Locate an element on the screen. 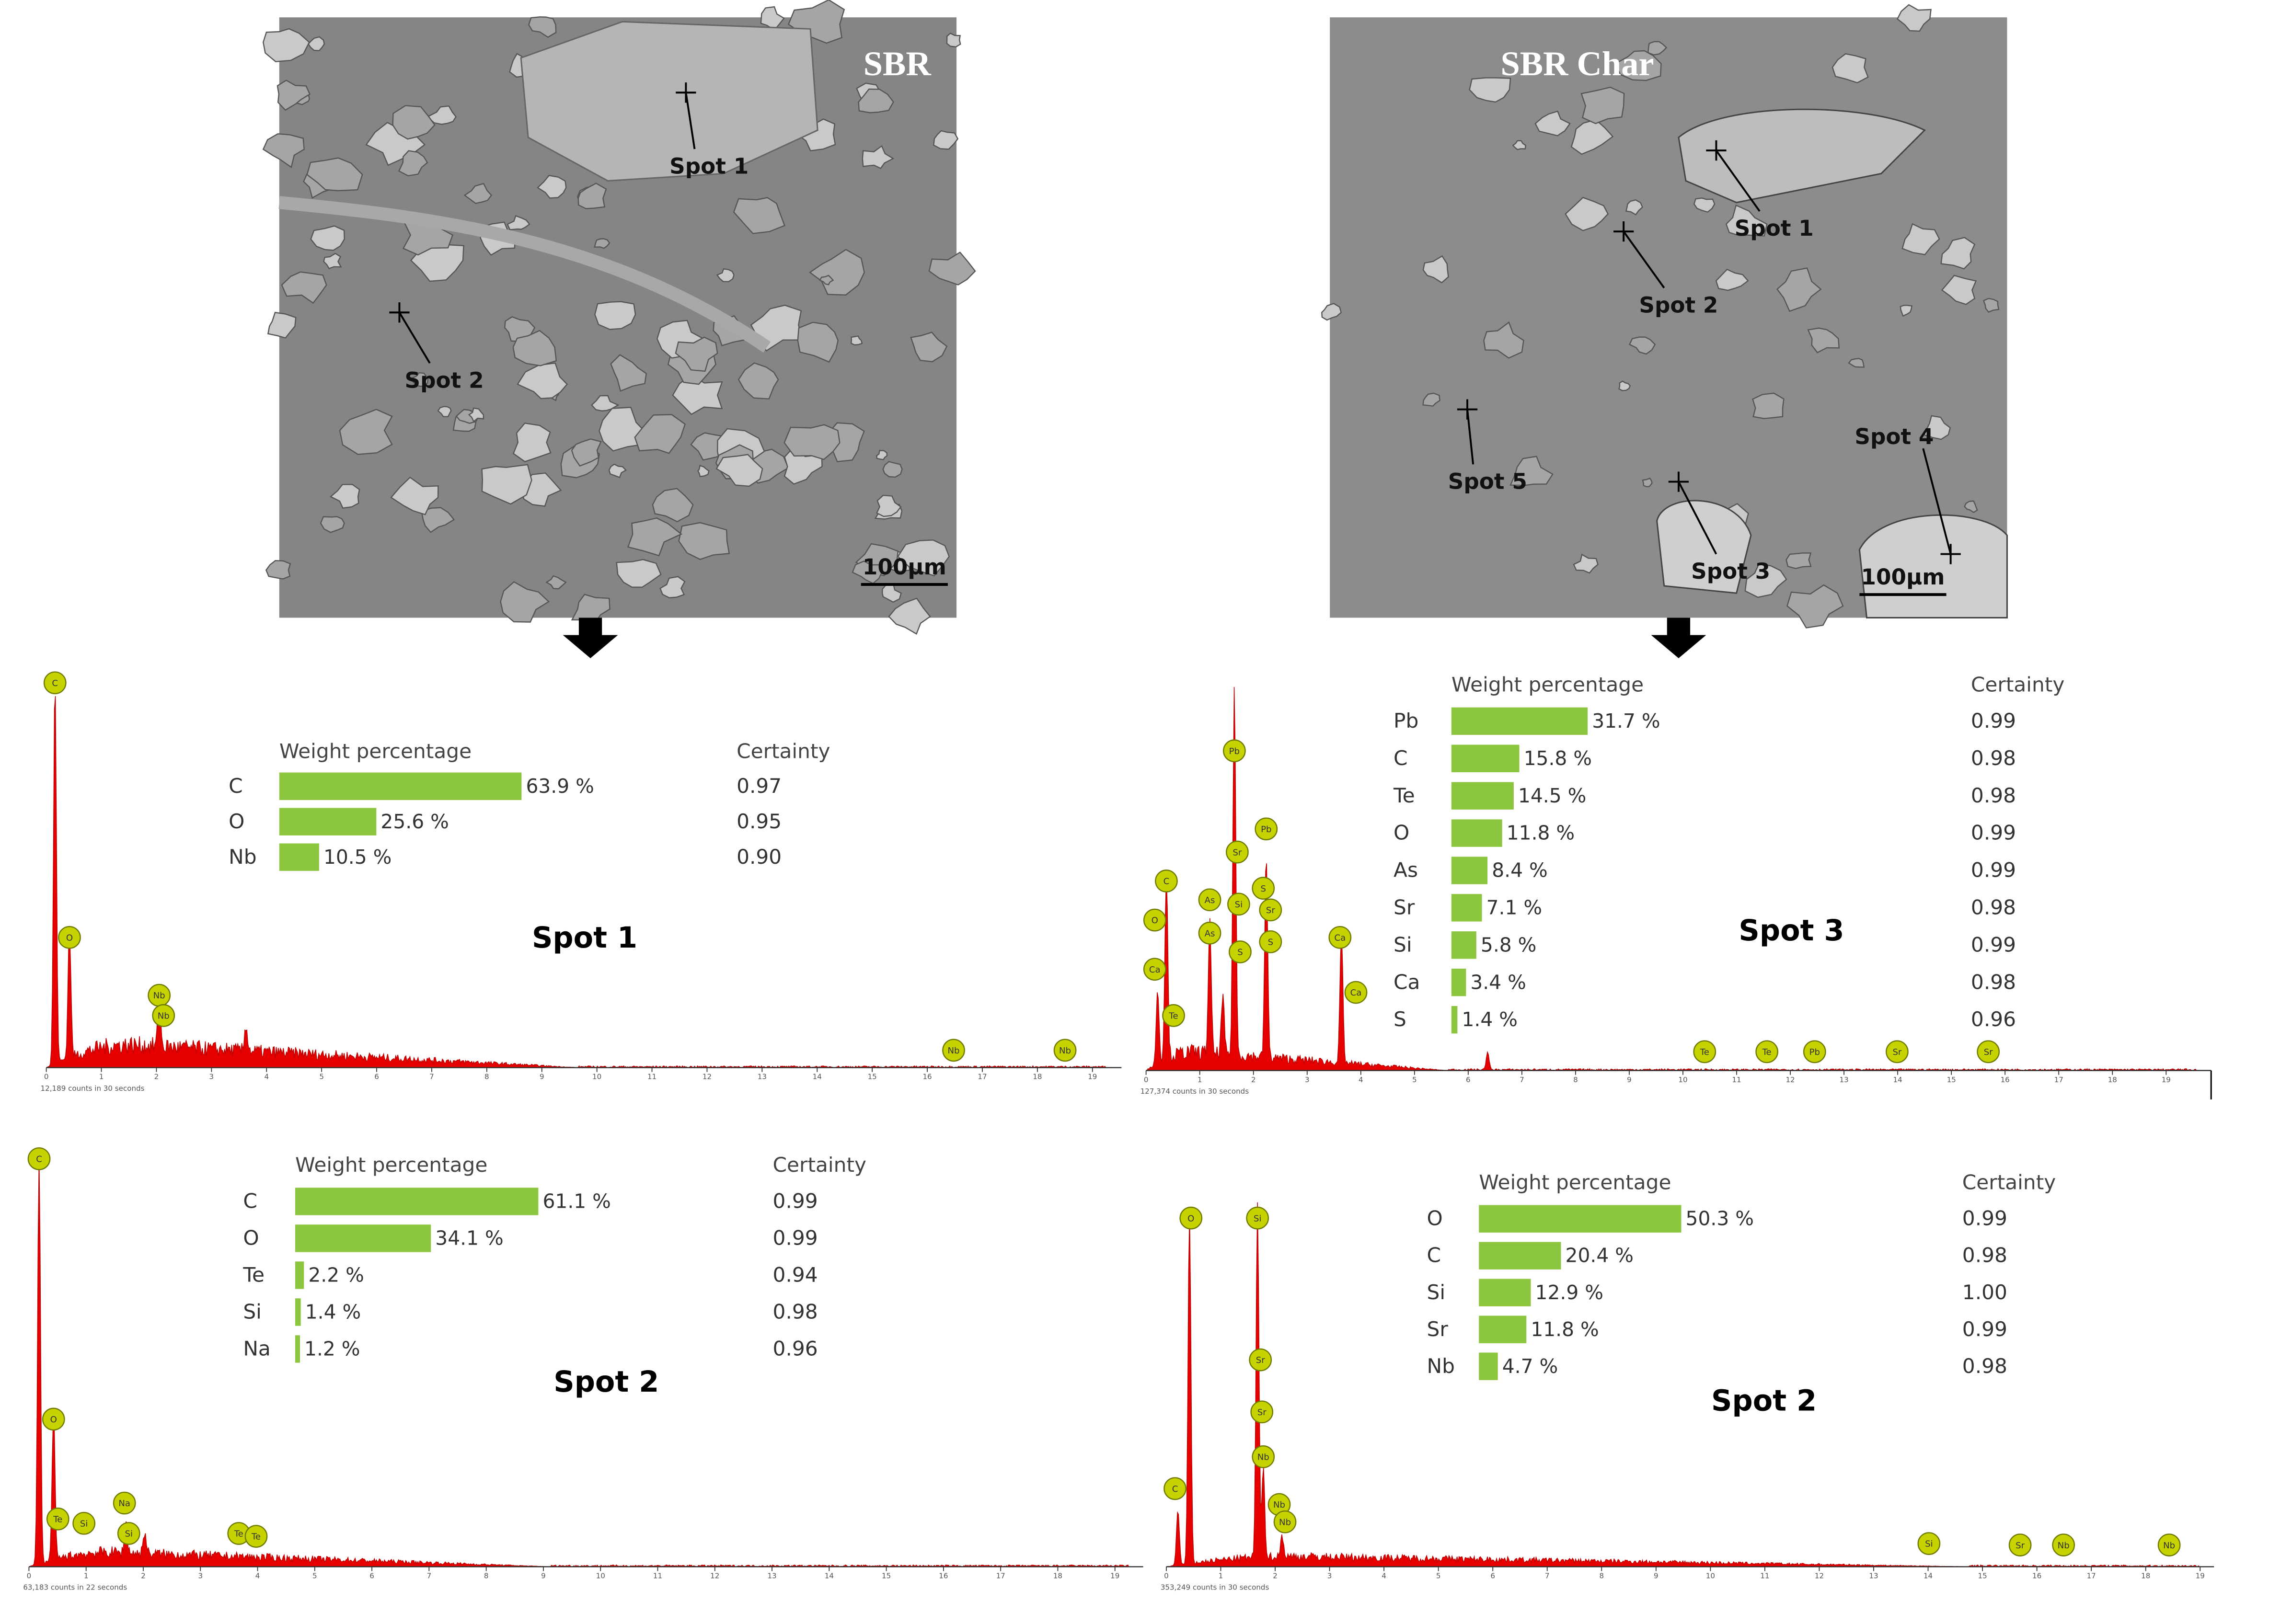 The width and height of the screenshot is (2269, 1624). peak-label: As is located at coordinates (1210, 933).